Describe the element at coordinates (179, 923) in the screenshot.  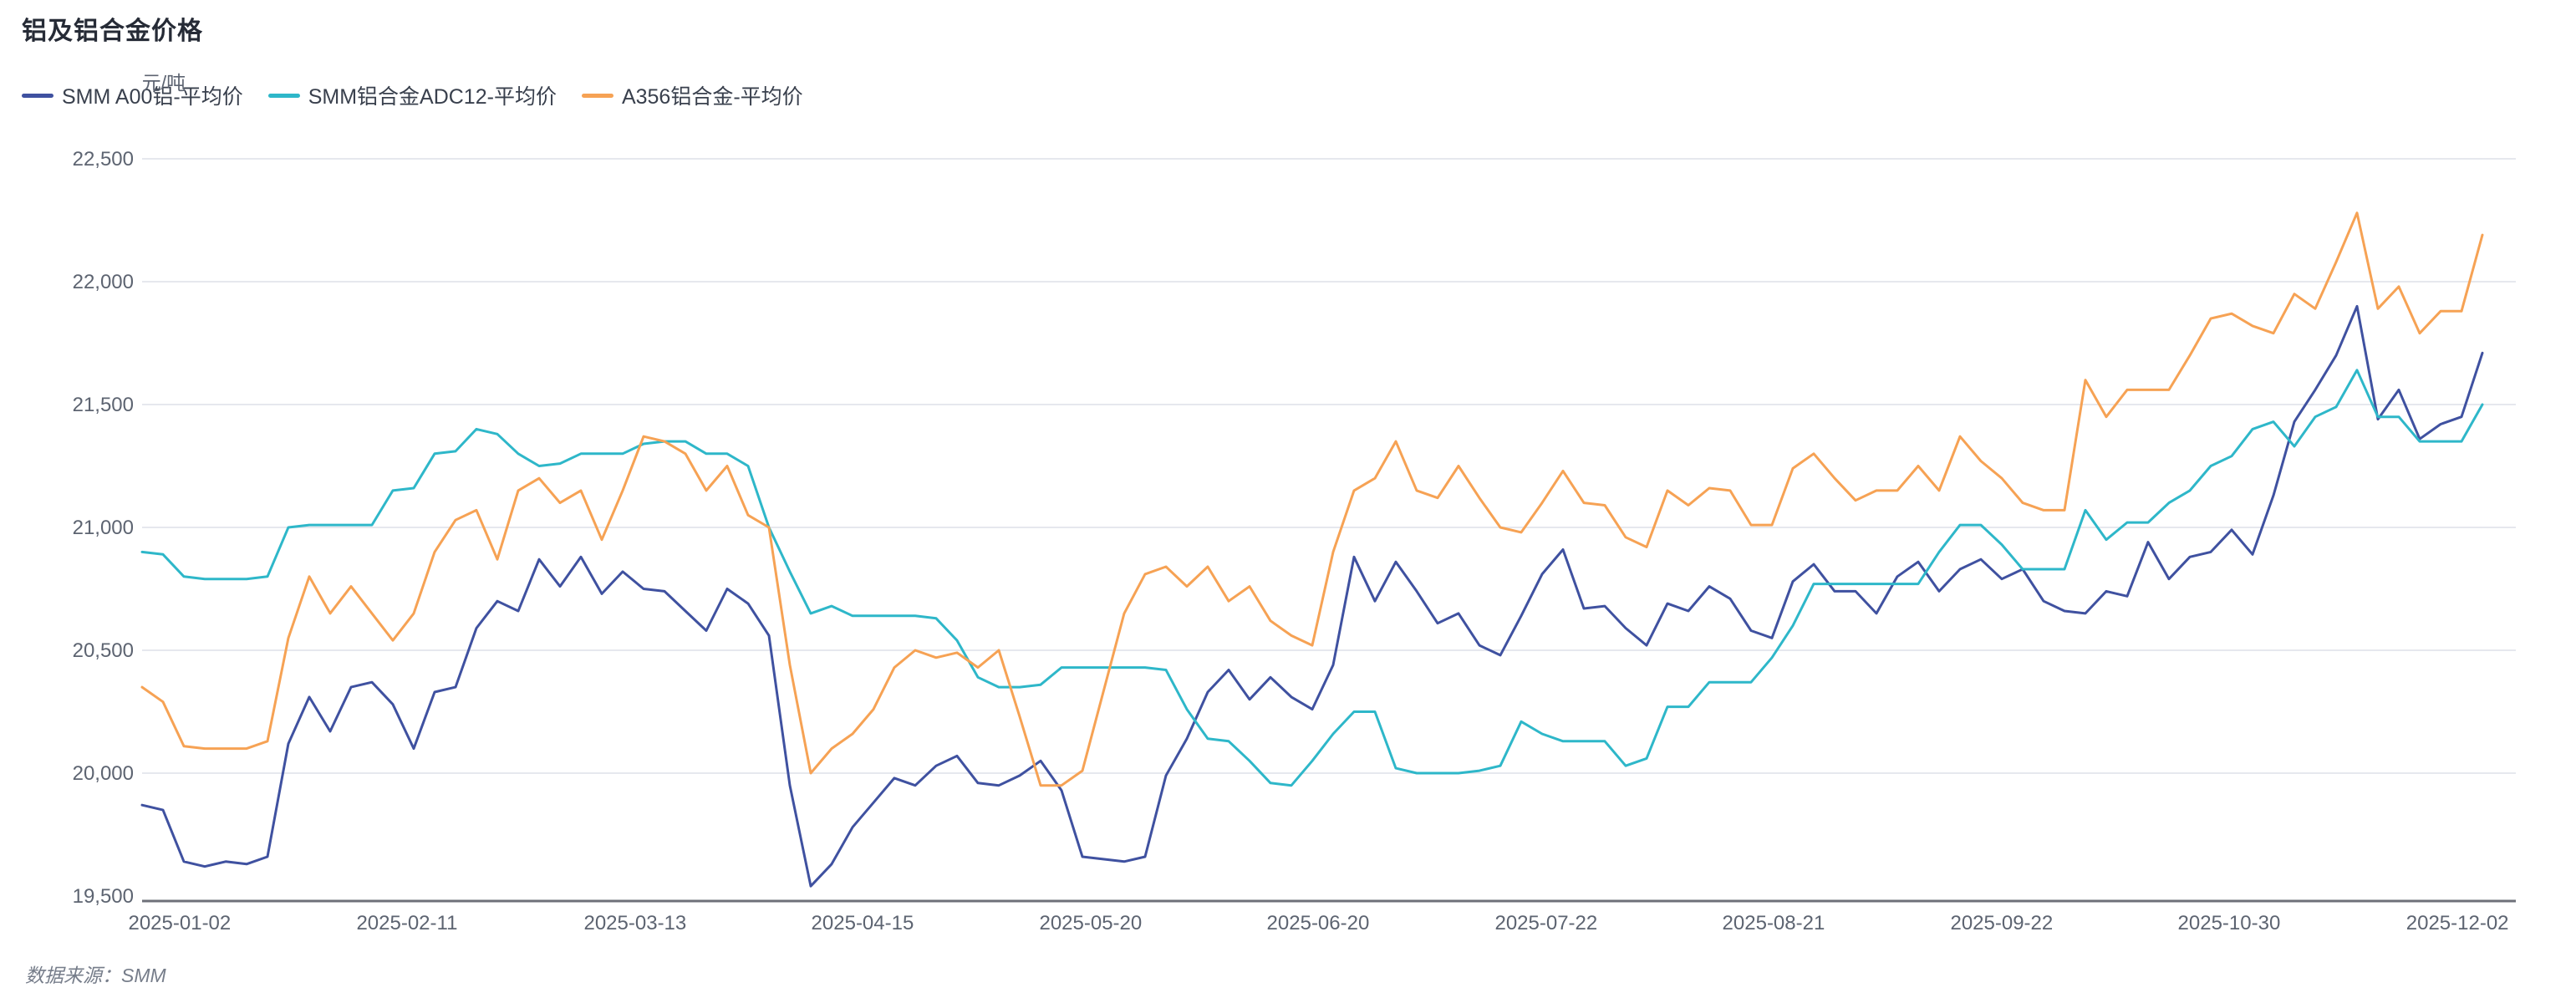
I see `x-axis-tick-label: 2025-01-02` at that location.